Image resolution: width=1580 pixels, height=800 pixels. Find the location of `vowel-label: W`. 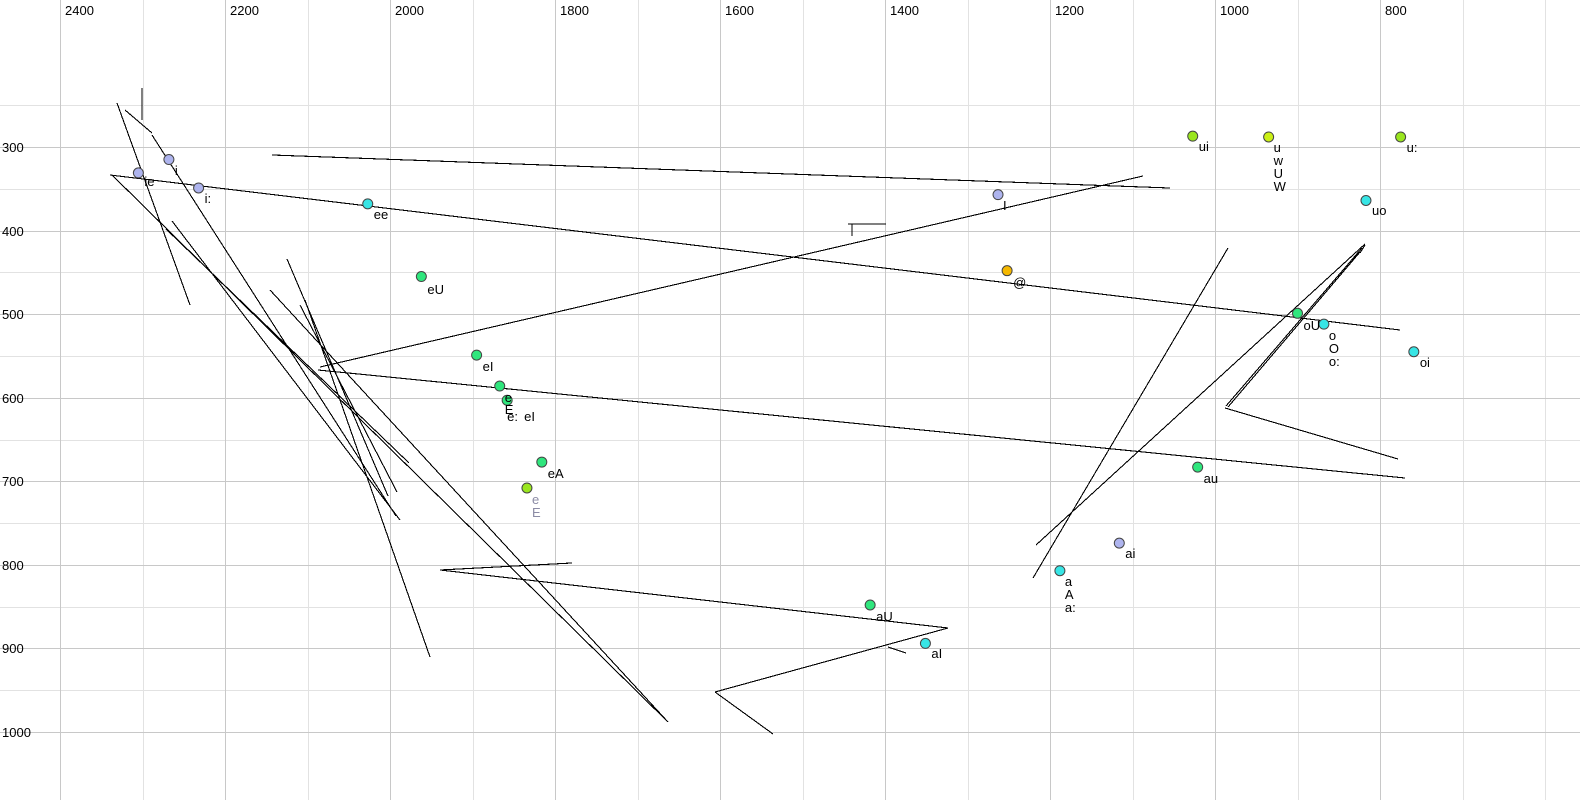

vowel-label: W is located at coordinates (1279, 186).